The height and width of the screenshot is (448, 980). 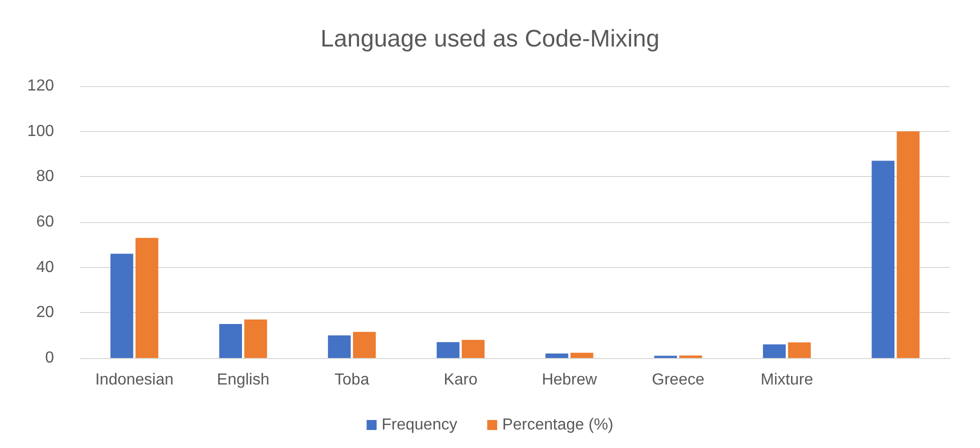 What do you see at coordinates (45, 313) in the screenshot?
I see `y-tick-label: 20` at bounding box center [45, 313].